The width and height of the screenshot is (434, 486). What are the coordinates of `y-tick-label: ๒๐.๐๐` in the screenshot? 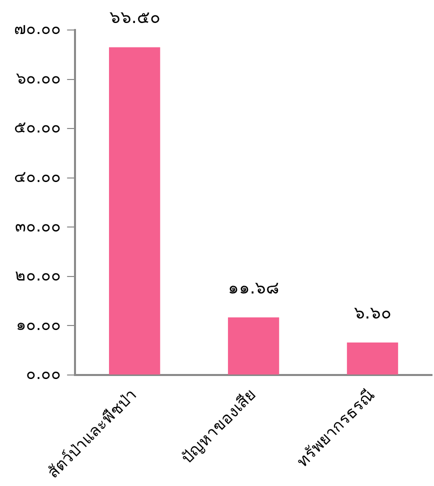 It's located at (38, 275).